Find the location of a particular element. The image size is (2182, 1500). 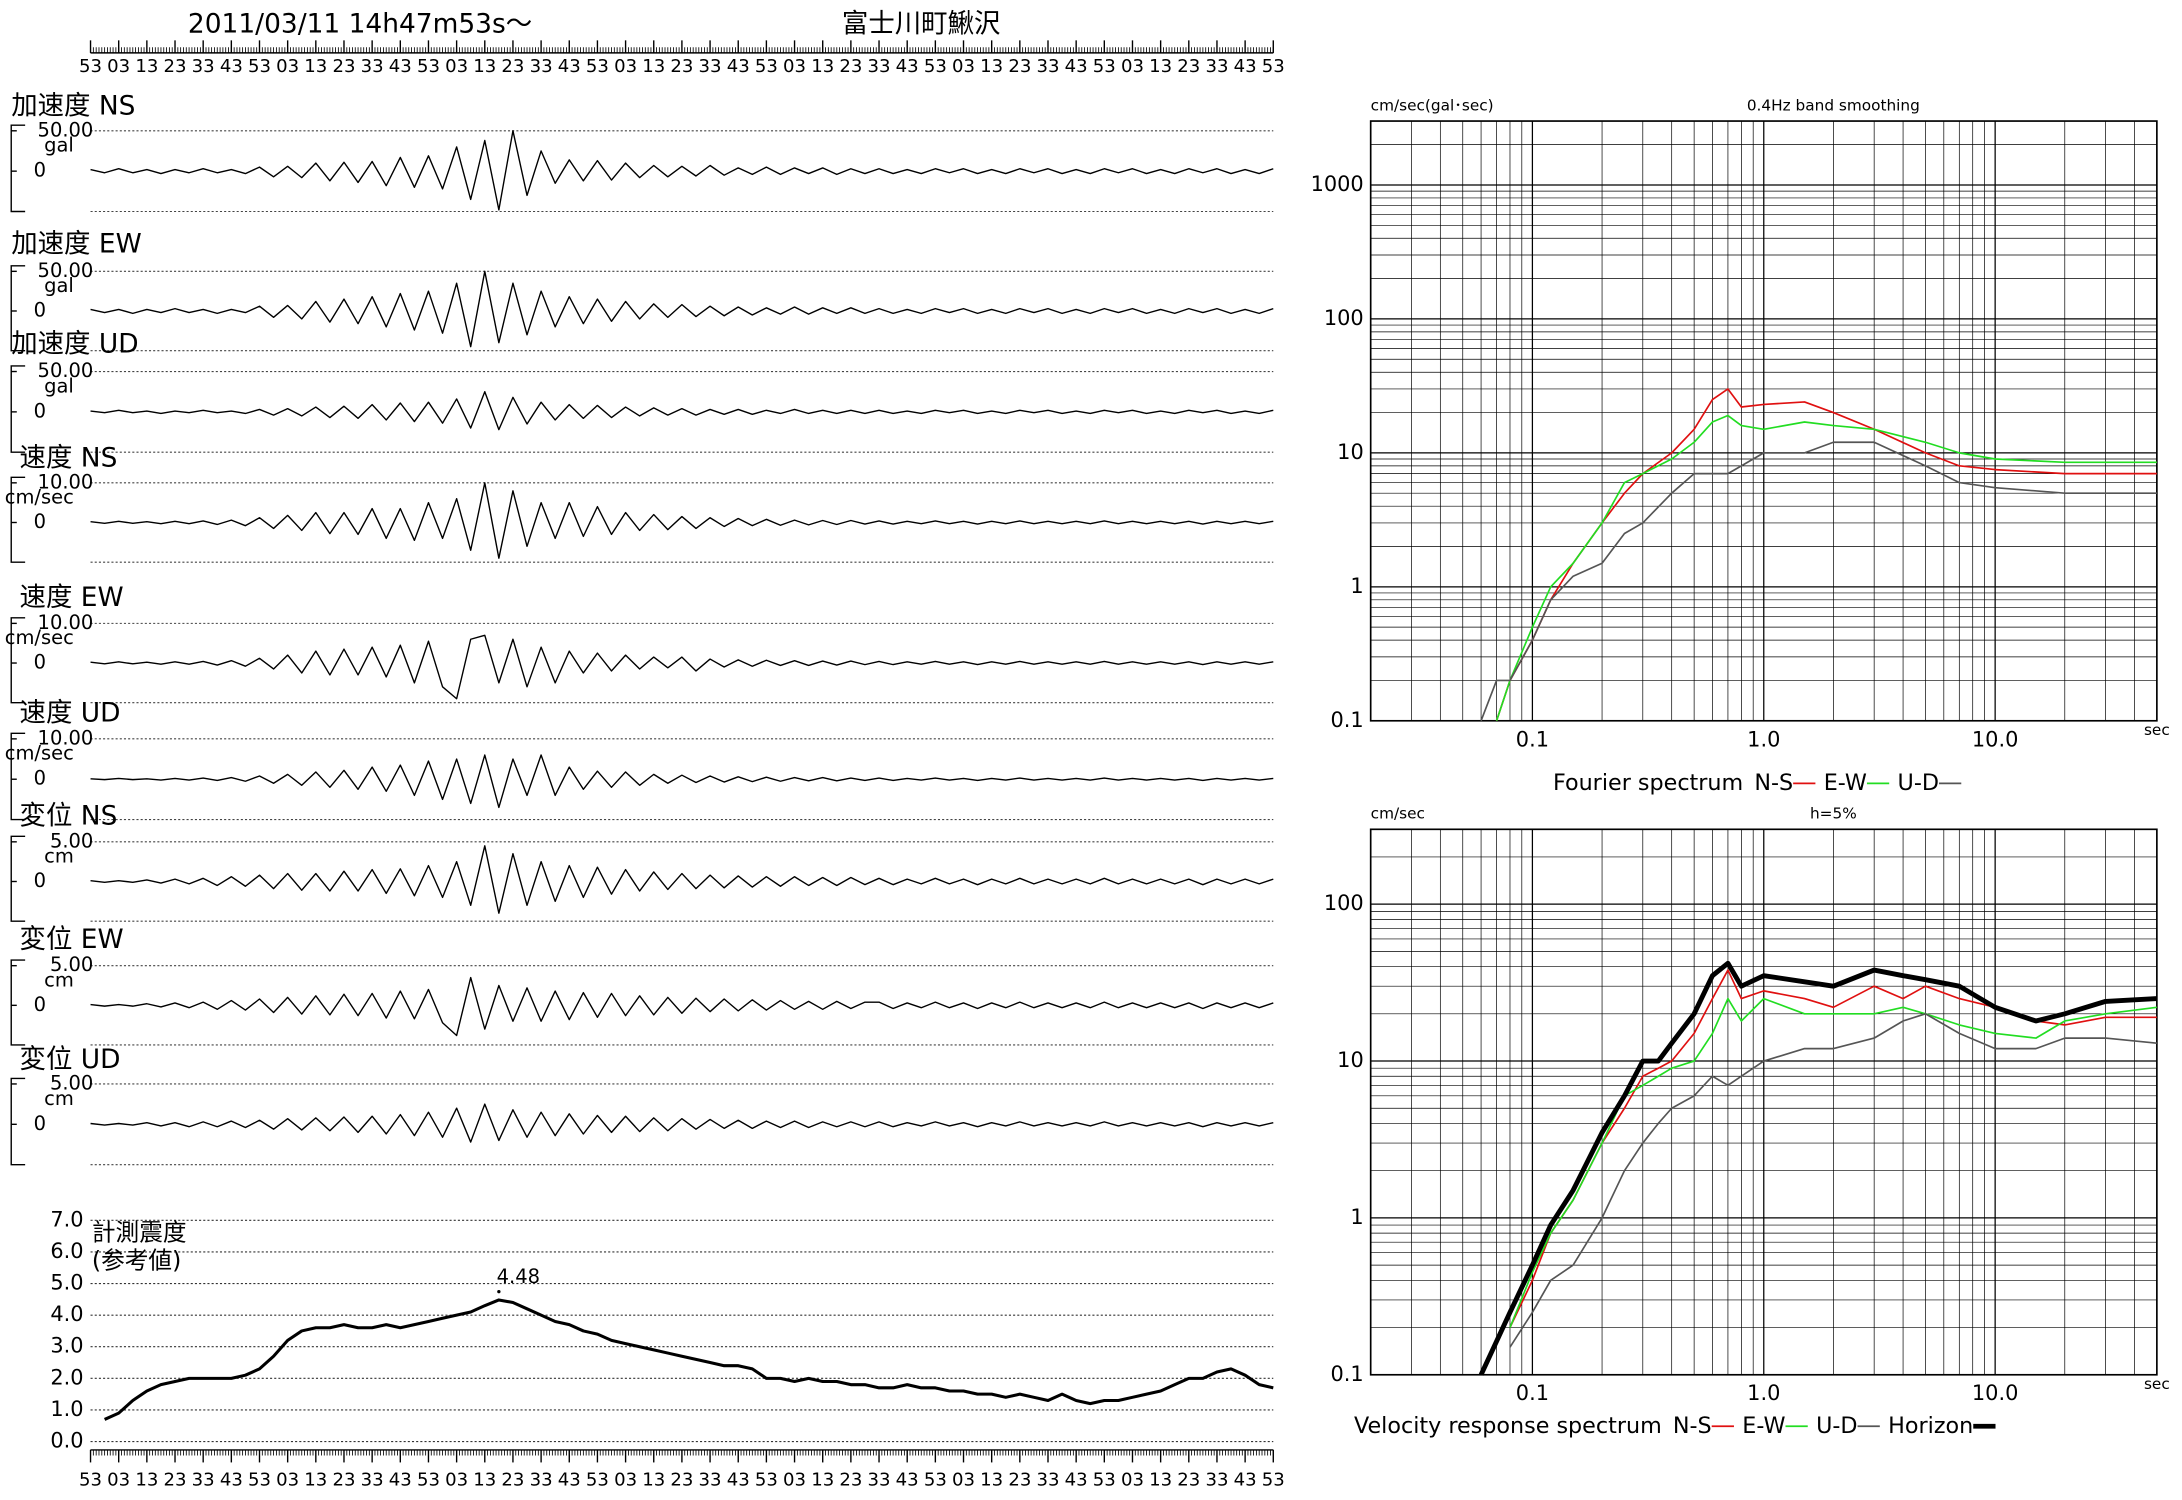

x-tick-label: 1.0 is located at coordinates (1763, 1393).